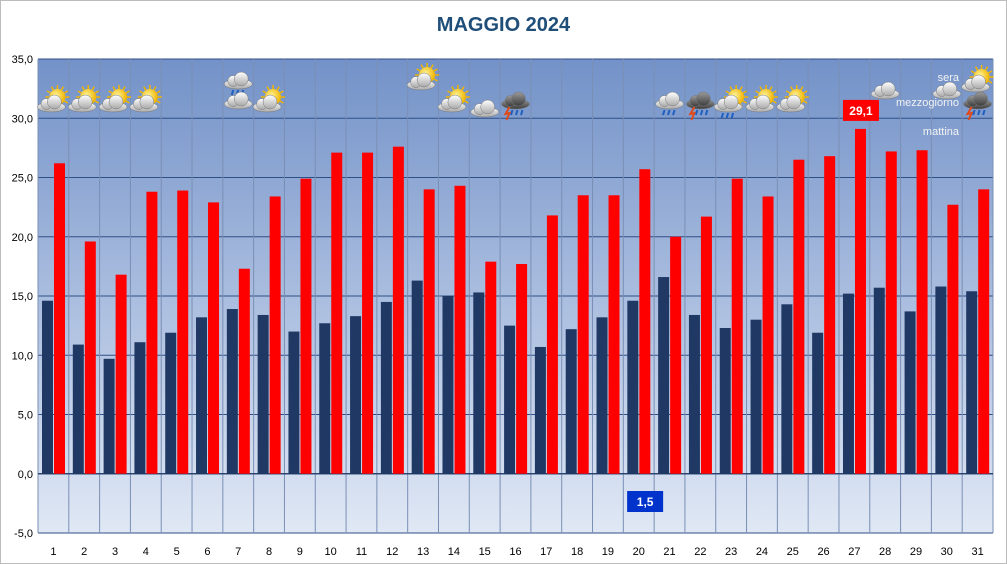 The image size is (1007, 564). I want to click on x-tick-label: 4, so click(146, 552).